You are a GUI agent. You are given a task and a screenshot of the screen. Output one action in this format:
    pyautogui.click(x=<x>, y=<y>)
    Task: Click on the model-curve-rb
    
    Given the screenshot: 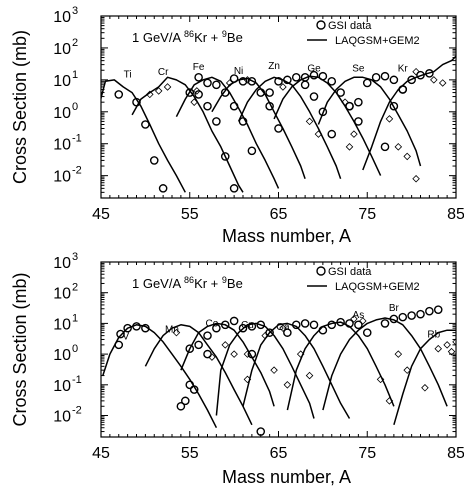 What is the action you would take?
    pyautogui.click(x=424, y=377)
    